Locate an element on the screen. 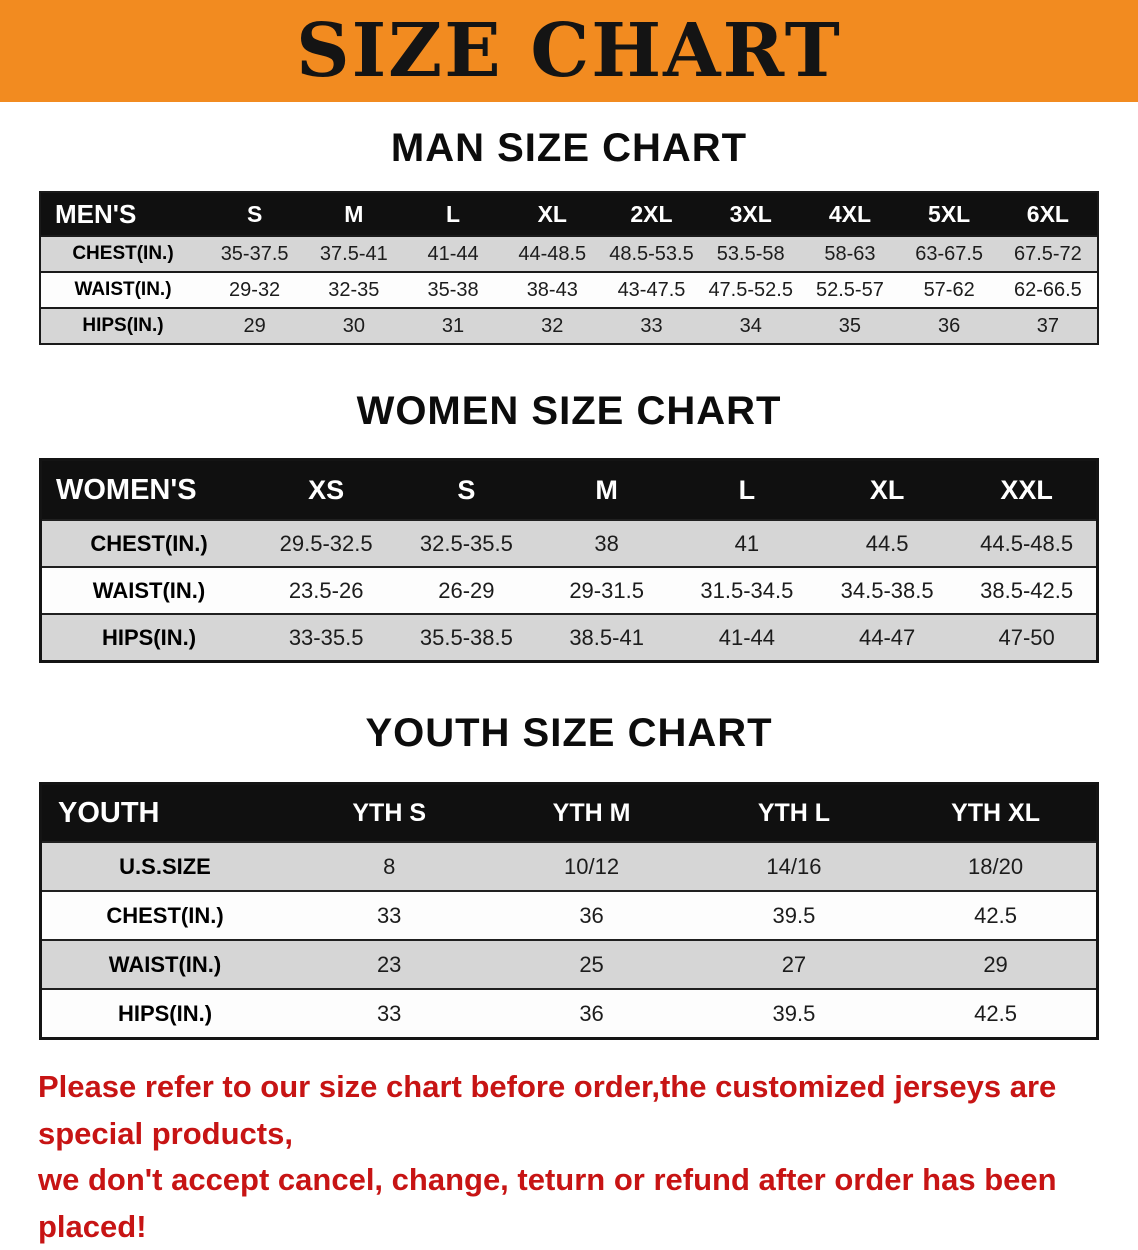  size-value-cell: 44-48.5 is located at coordinates (552, 253).